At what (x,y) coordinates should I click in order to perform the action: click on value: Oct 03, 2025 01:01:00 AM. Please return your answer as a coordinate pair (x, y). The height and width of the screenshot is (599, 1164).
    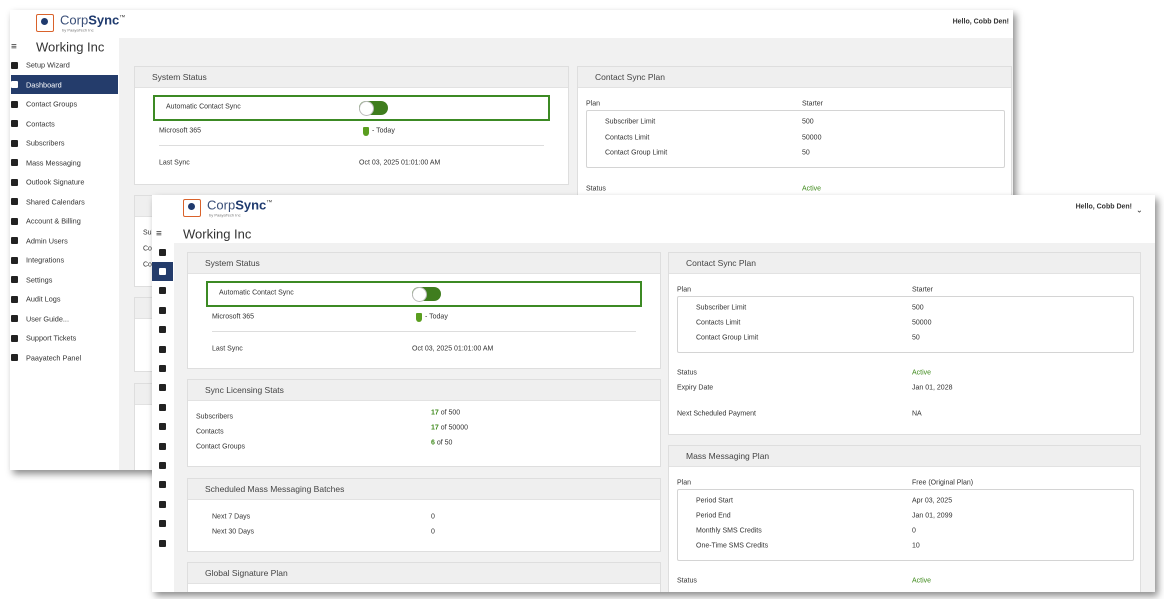
    Looking at the image, I should click on (400, 163).